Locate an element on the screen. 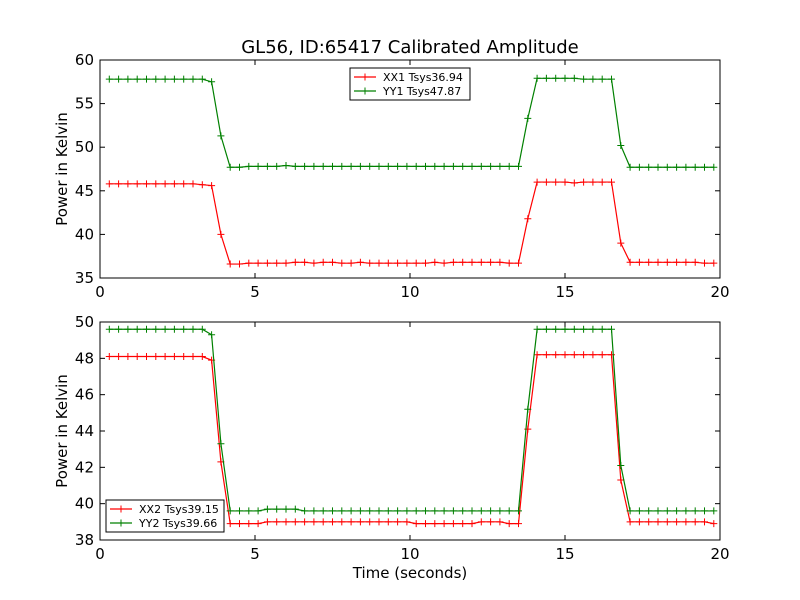  y-tick-label: 50 is located at coordinates (84, 322).